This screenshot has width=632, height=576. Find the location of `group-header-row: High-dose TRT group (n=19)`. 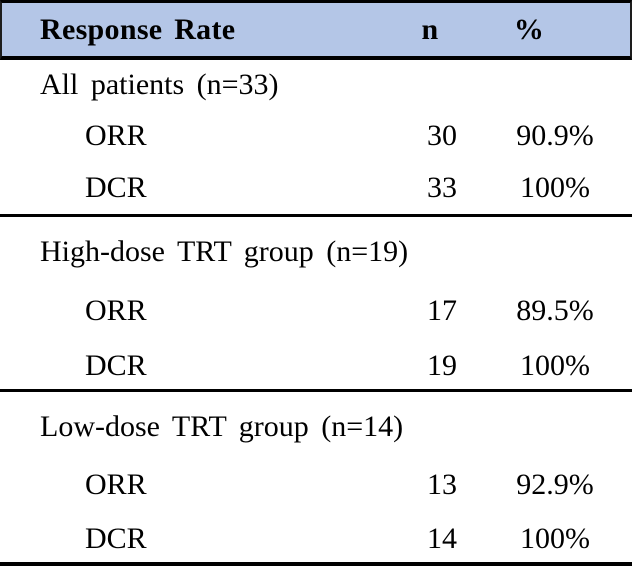

group-header-row: High-dose TRT group (n=19) is located at coordinates (316, 248).